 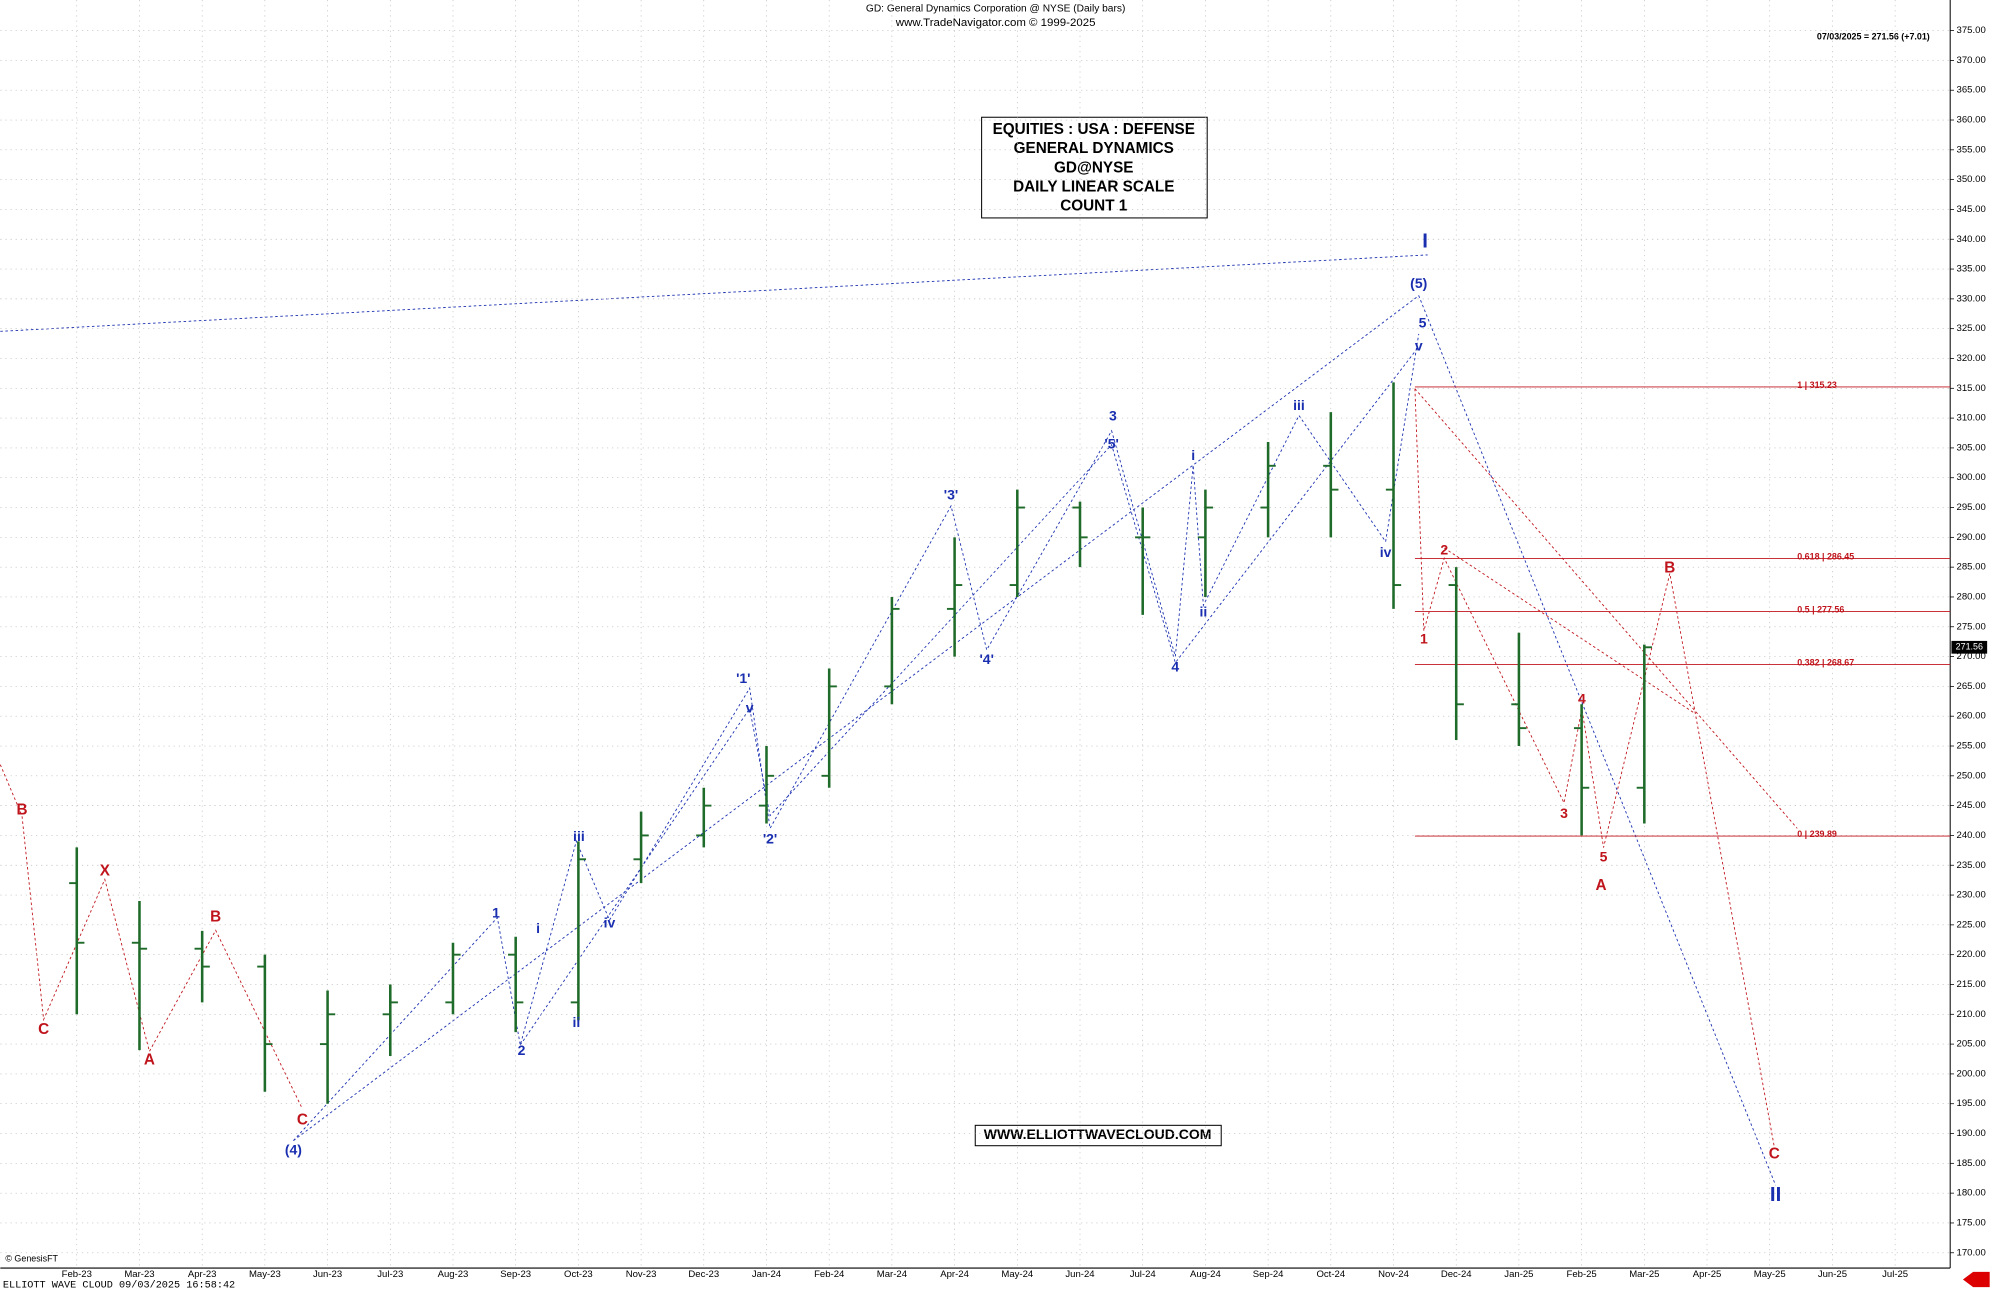 I want to click on wave-label: '1', so click(x=743, y=678).